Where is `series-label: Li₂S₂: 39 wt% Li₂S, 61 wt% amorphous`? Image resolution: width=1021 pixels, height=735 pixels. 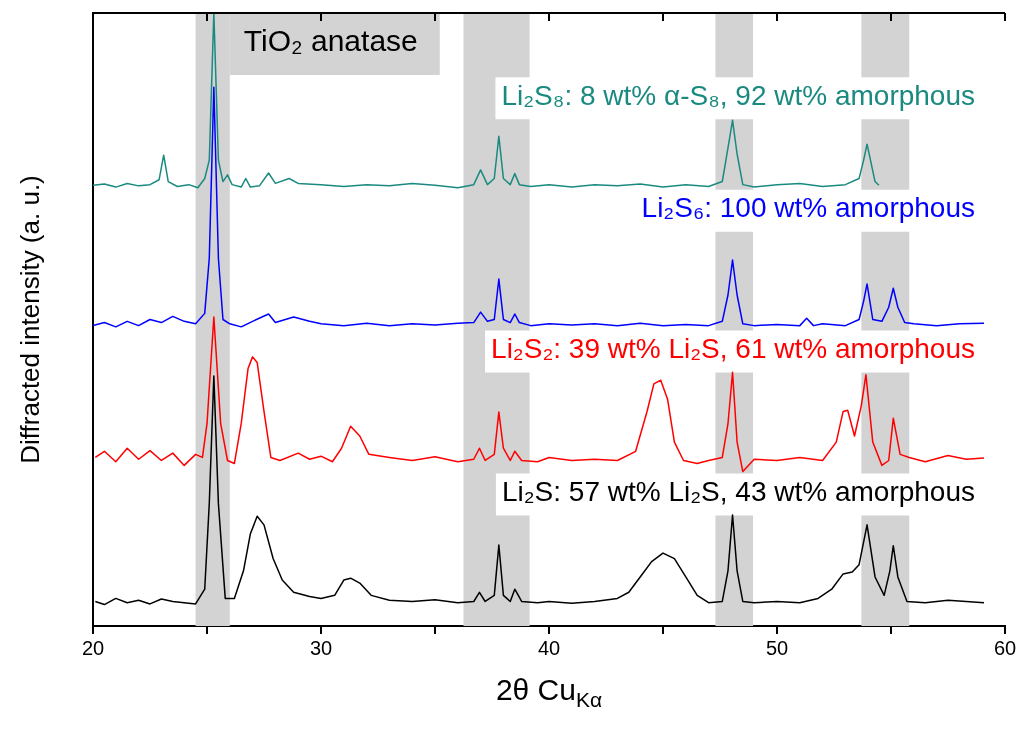 series-label: Li₂S₂: 39 wt% Li₂S, 61 wt% amorphous is located at coordinates (733, 349).